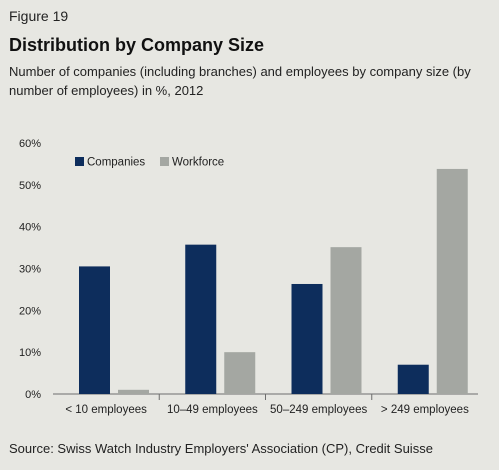  I want to click on y-tick-label: 10%, so click(30, 353).